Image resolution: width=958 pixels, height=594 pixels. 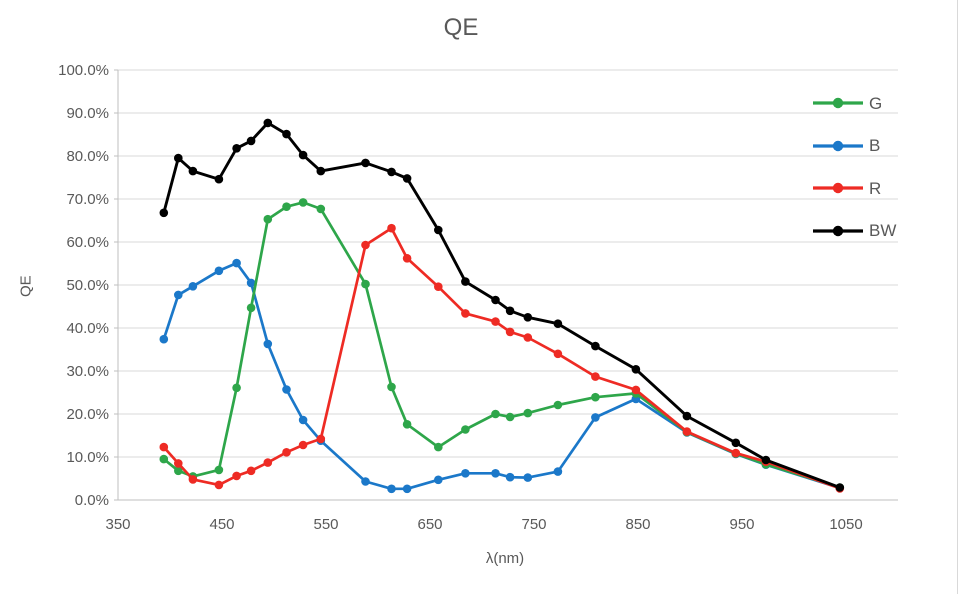 What do you see at coordinates (87, 242) in the screenshot?
I see `y-tick-label: 60.0%` at bounding box center [87, 242].